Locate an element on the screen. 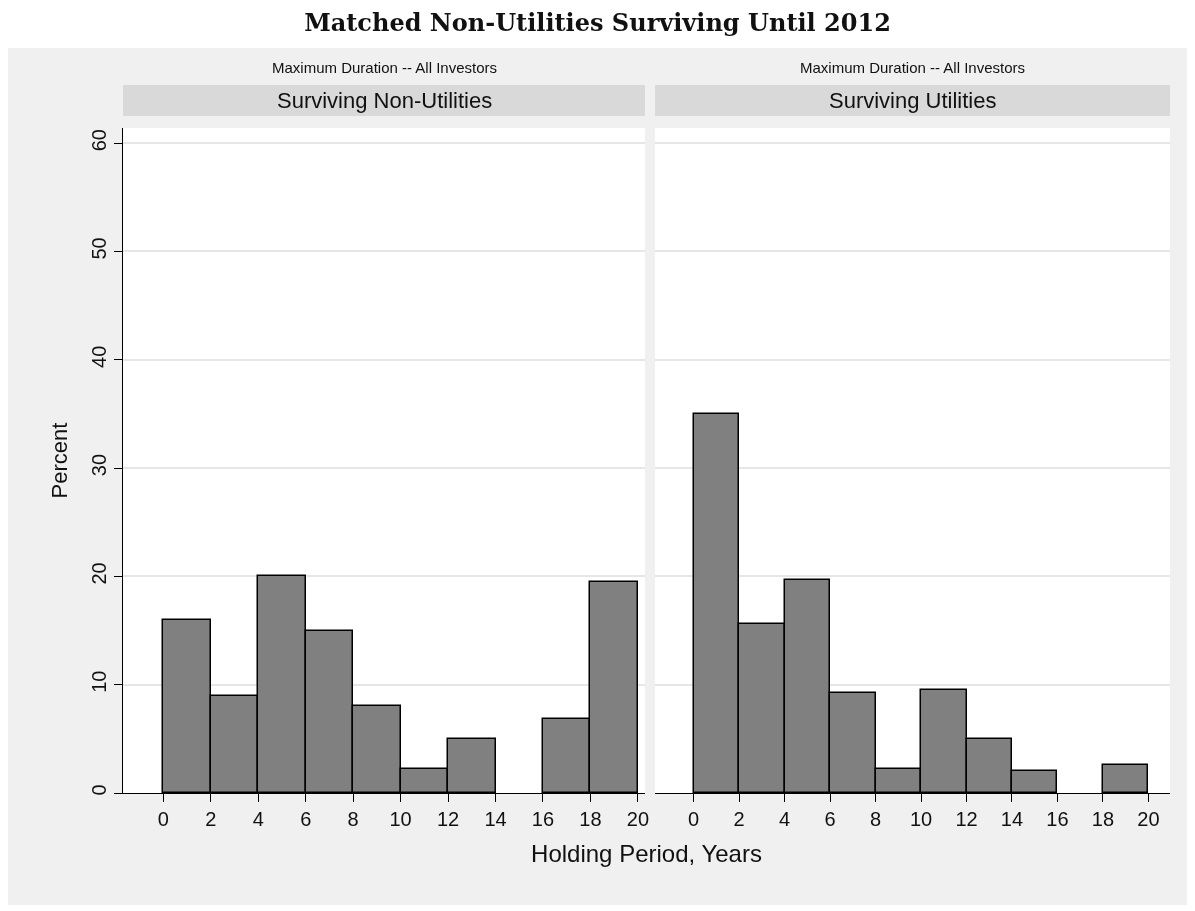 This screenshot has width=1195, height=911. y-tick-label: 30 is located at coordinates (99, 465).